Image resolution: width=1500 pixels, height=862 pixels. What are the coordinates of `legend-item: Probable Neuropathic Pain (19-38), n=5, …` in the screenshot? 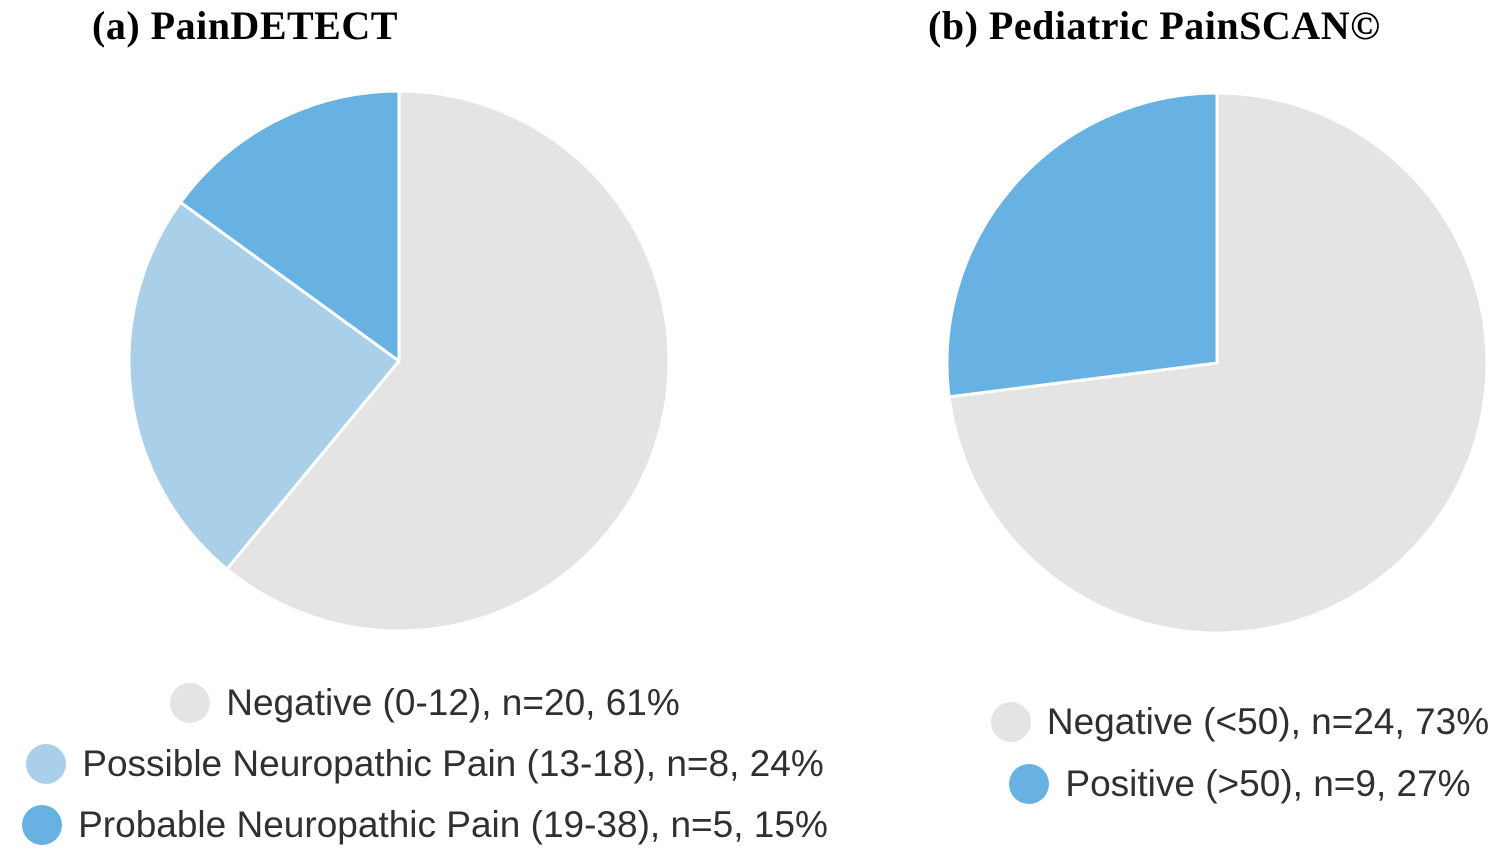 It's located at (425, 825).